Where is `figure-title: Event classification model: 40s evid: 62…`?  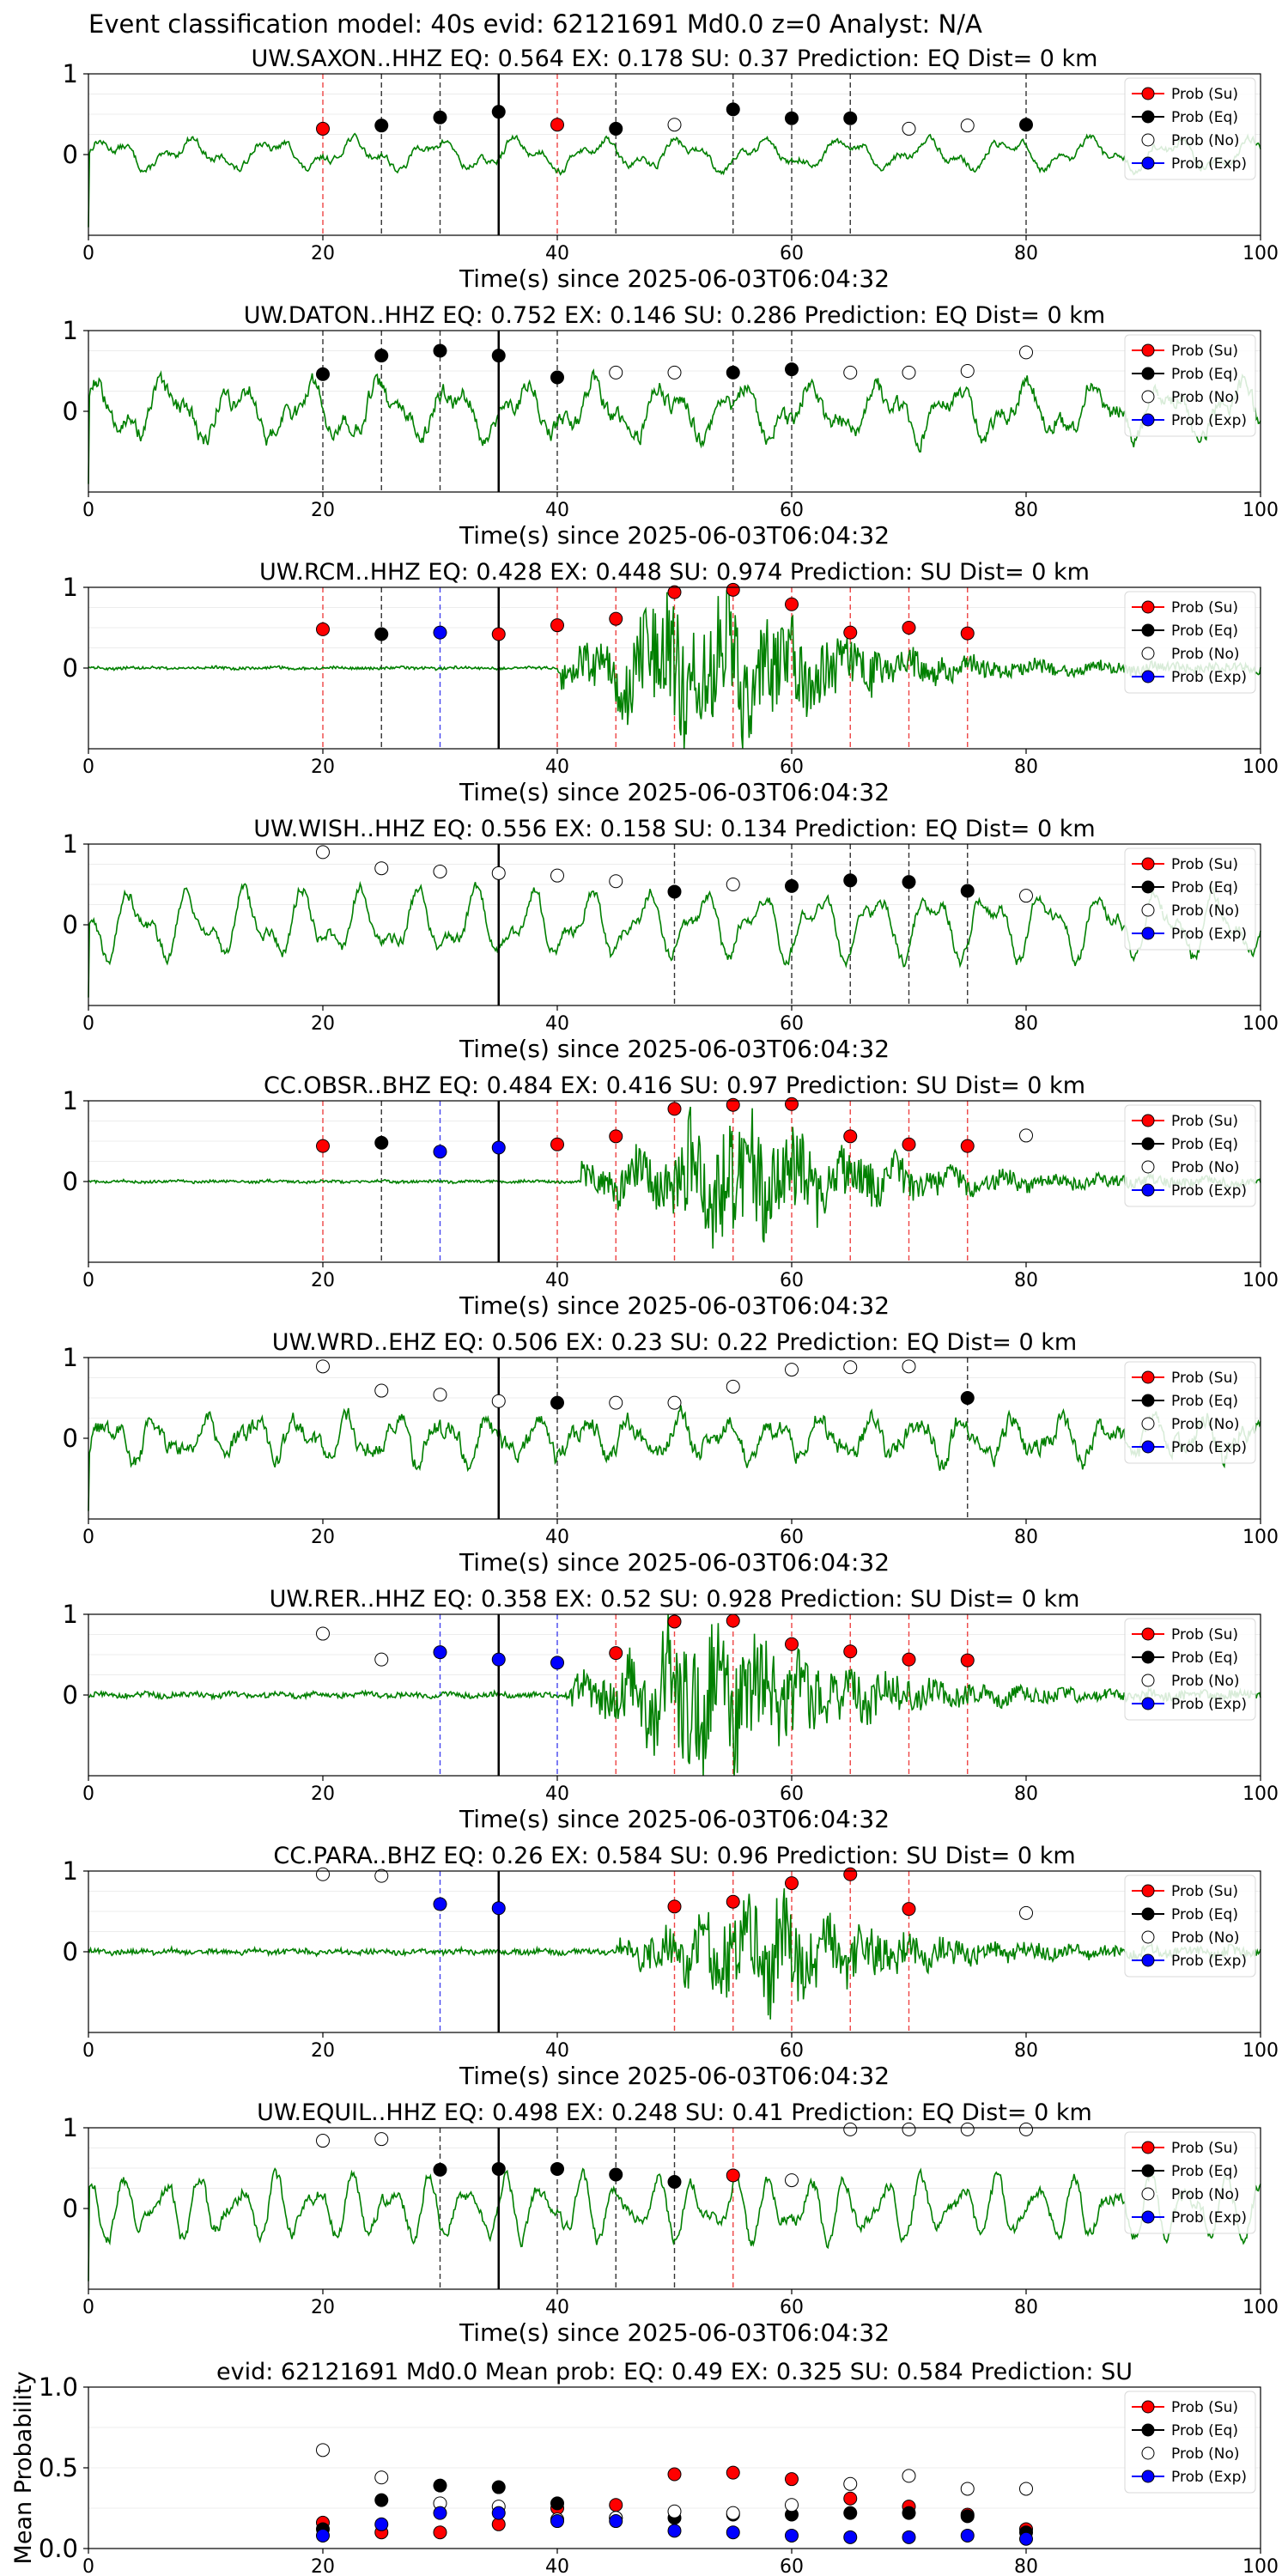
figure-title: Event classification model: 40s evid: 62… is located at coordinates (535, 24).